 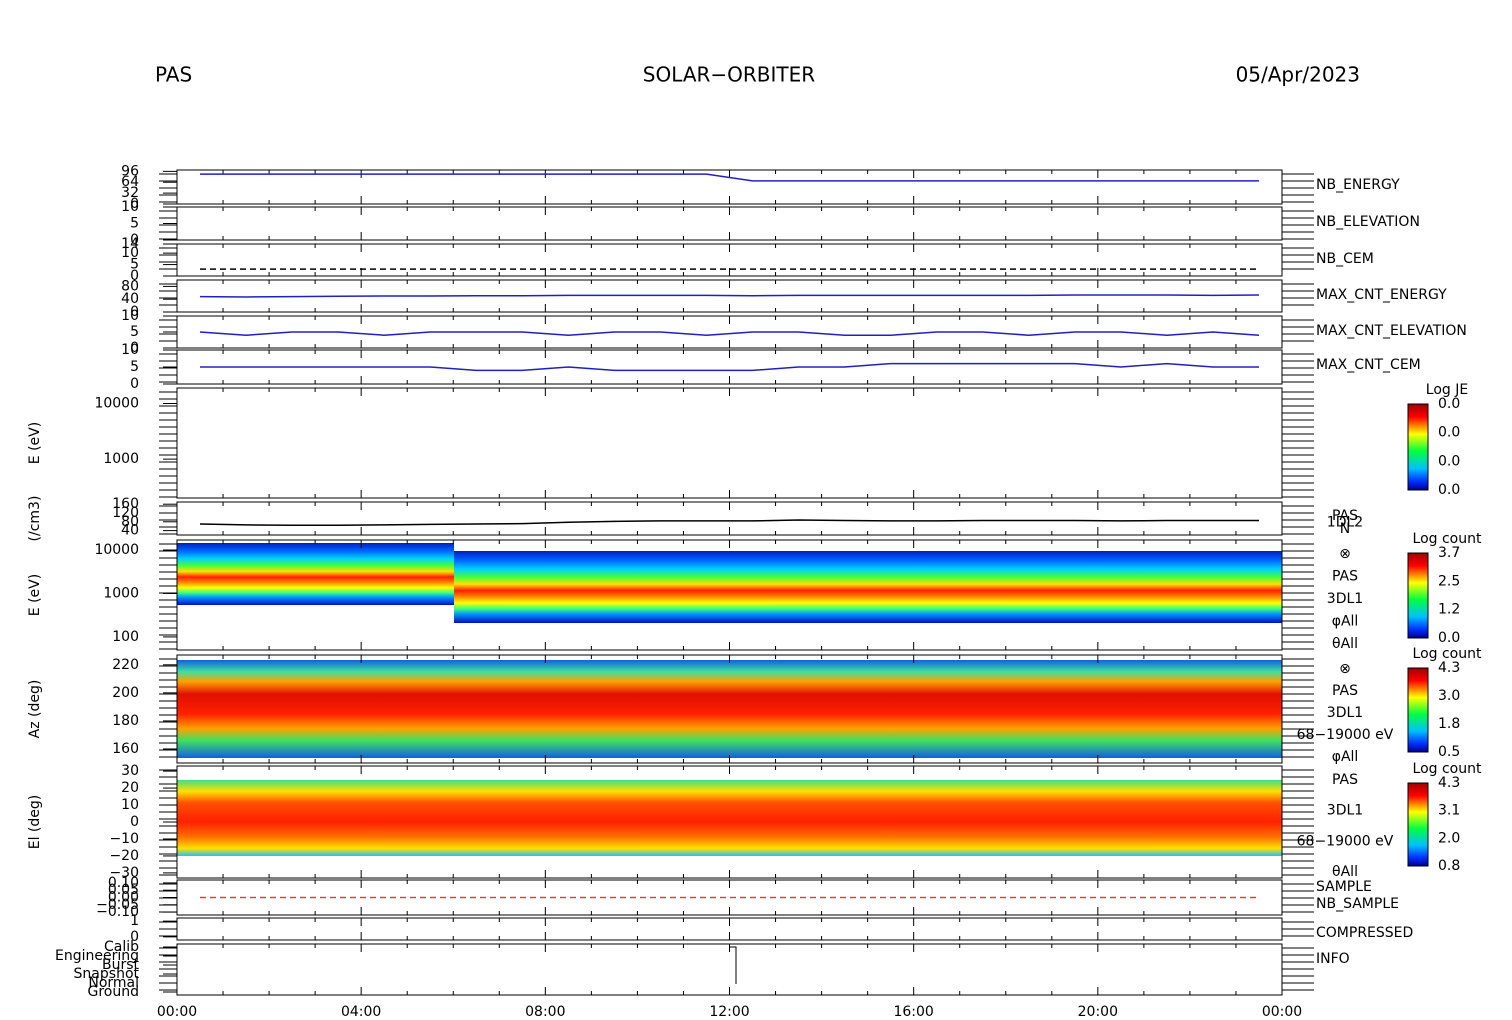 I want to click on panel-label: NB_ENERGY, so click(x=1358, y=185).